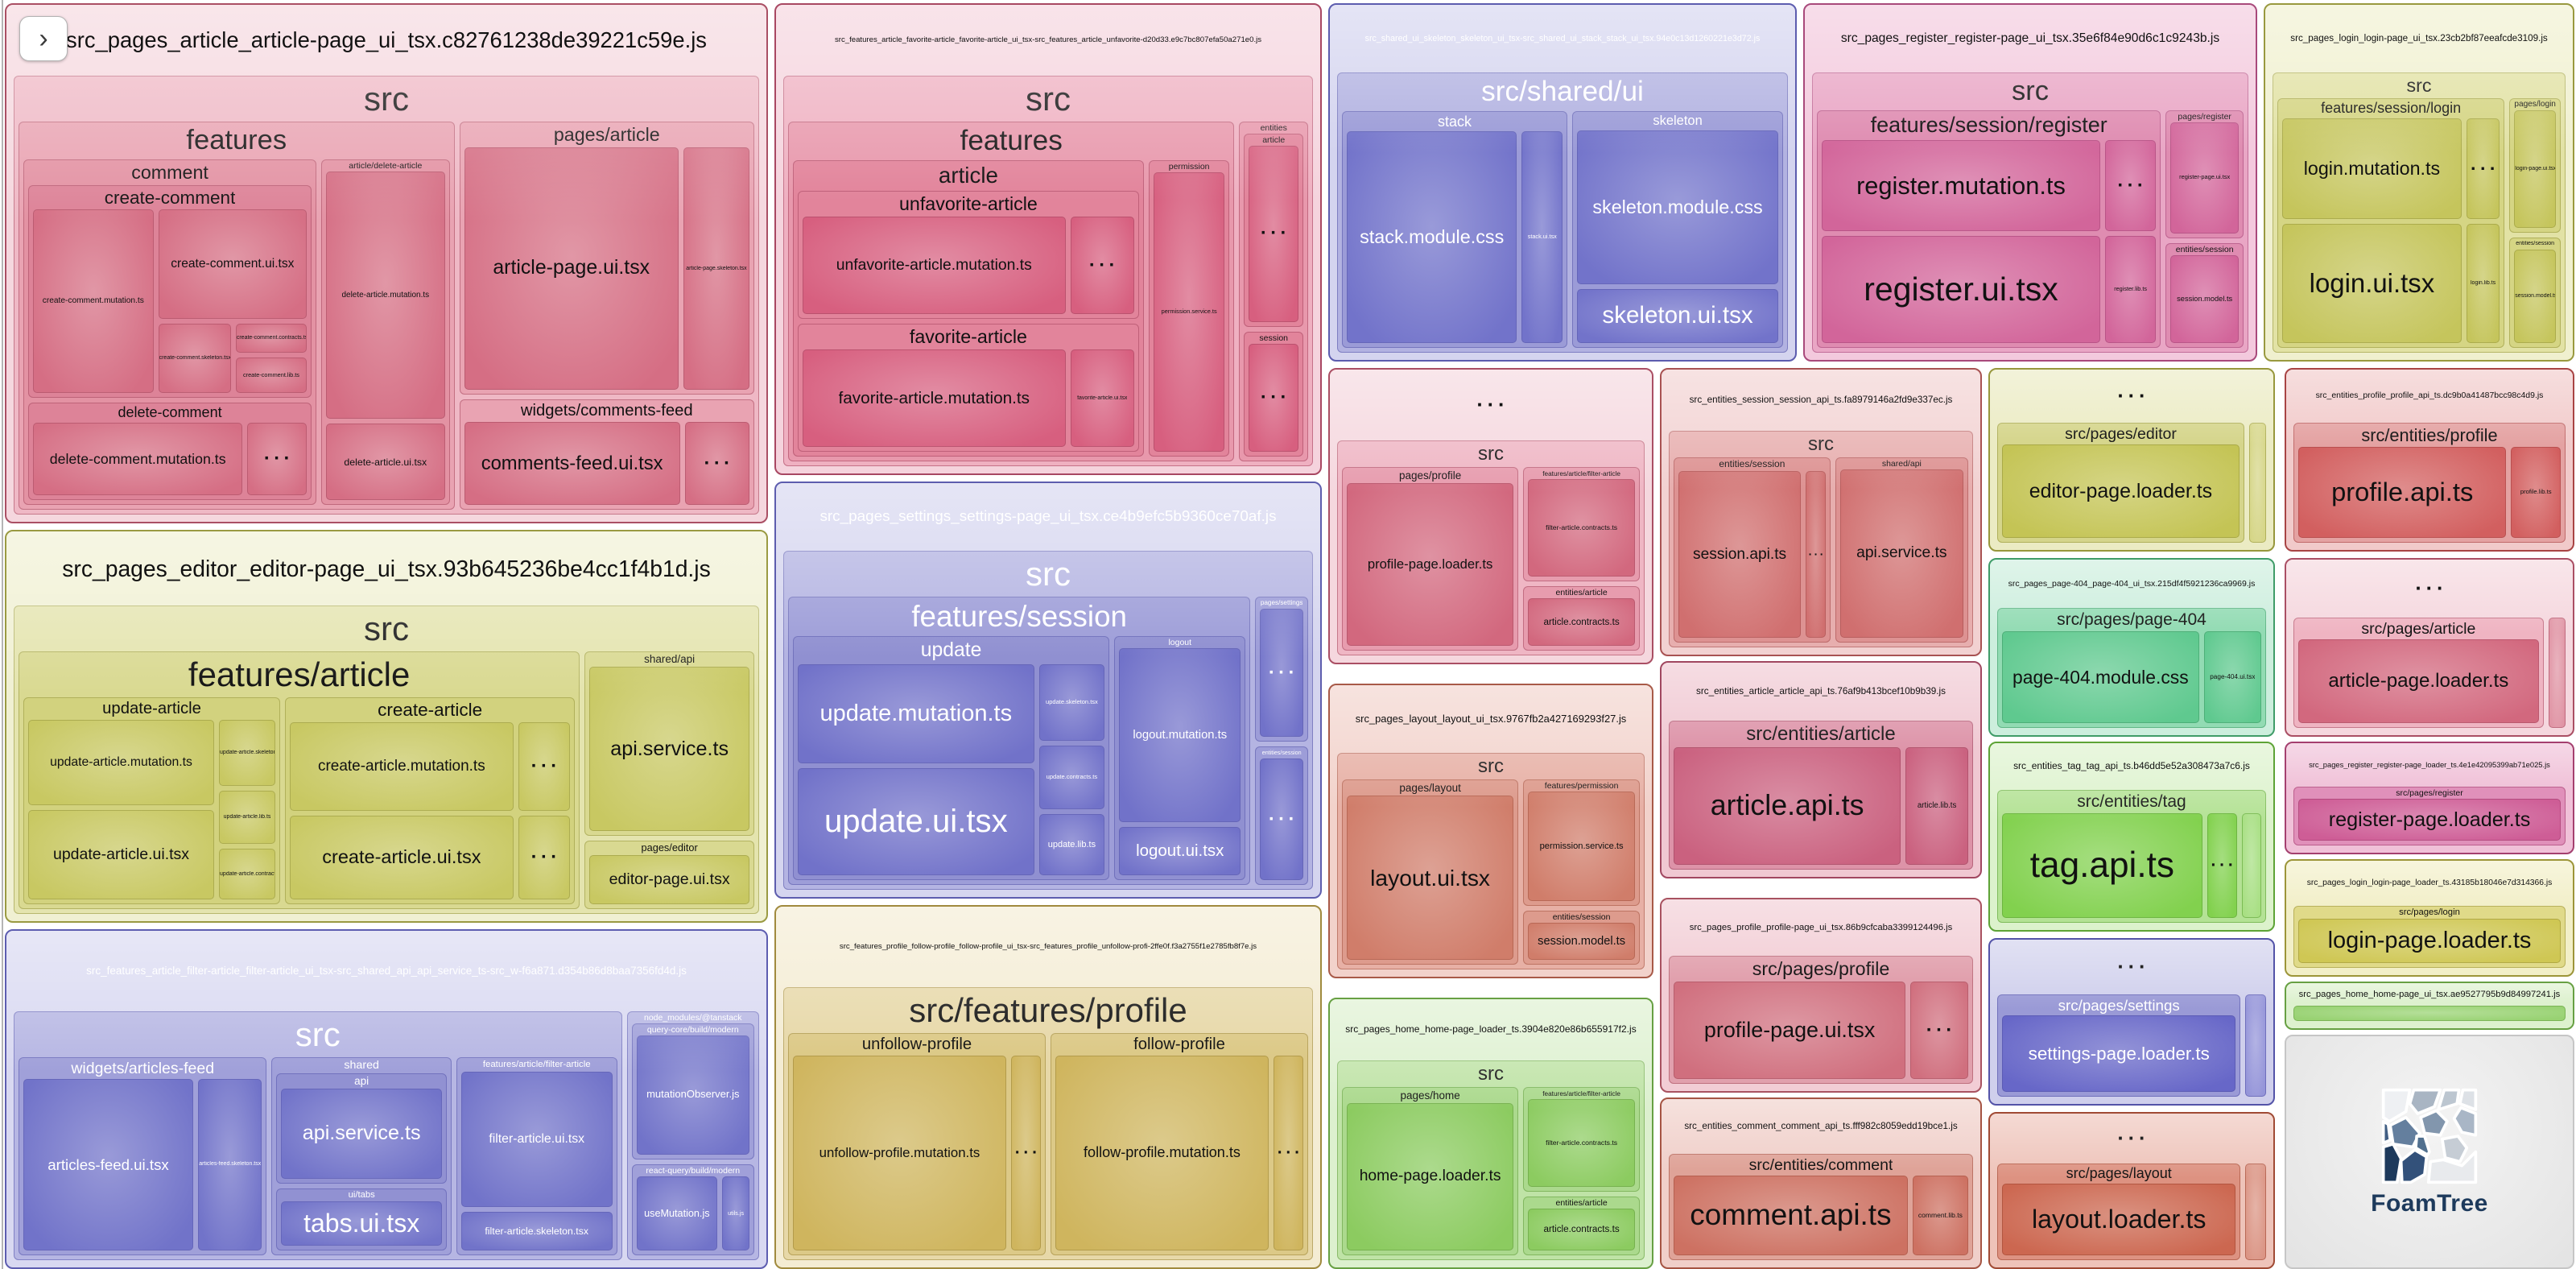 This screenshot has height=1269, width=2576. I want to click on treemap-leaf: page-404.module.css, so click(2100, 677).